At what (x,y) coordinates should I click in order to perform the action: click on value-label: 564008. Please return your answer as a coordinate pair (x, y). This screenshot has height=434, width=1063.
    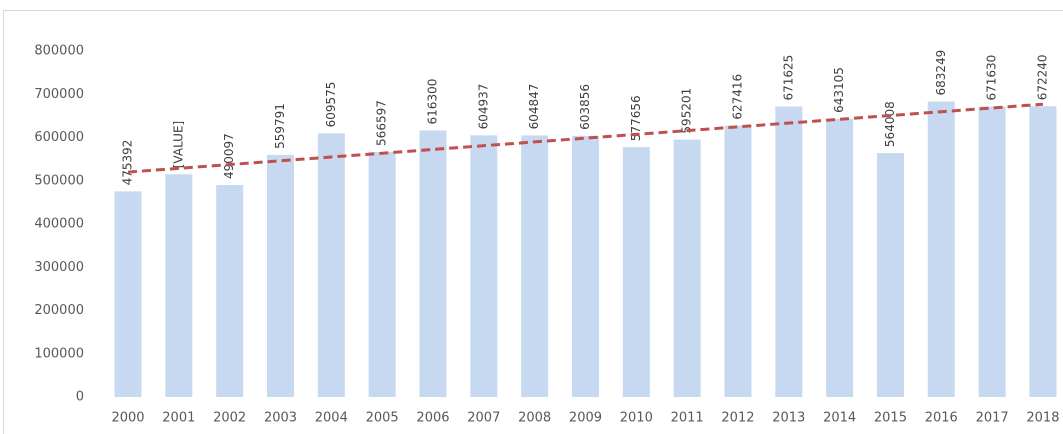
    Looking at the image, I should click on (890, 124).